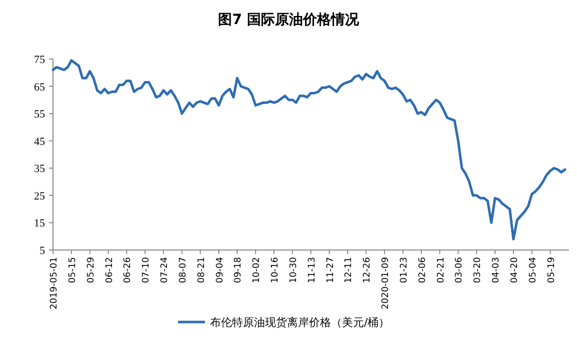 The height and width of the screenshot is (346, 577). I want to click on y-tick-label: 35, so click(40, 169).